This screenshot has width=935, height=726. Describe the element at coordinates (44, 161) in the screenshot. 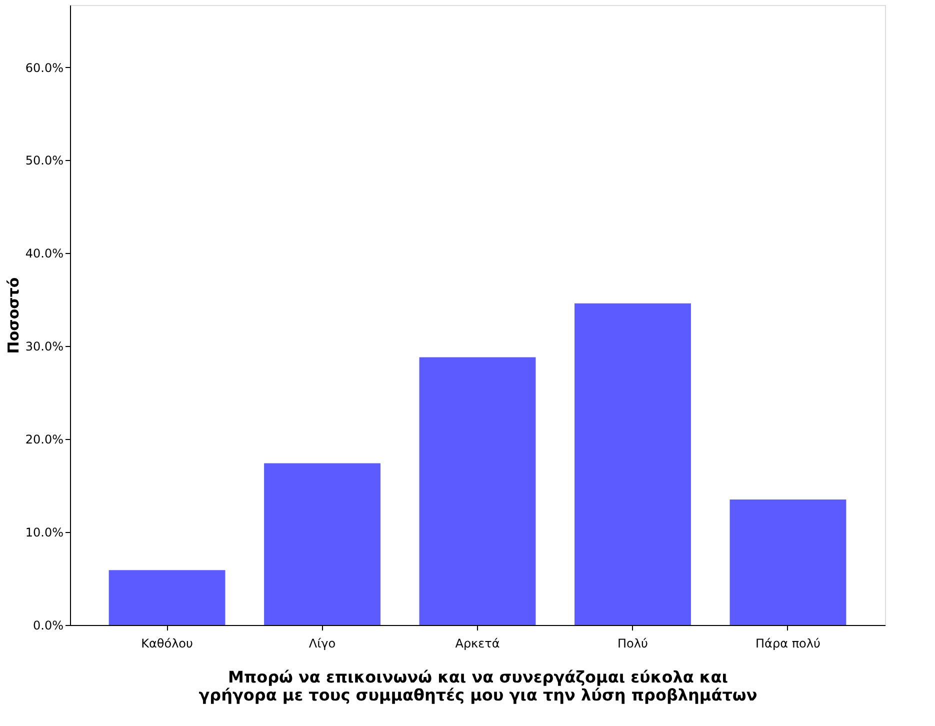

I see `y-tick-label: 50.0%` at that location.